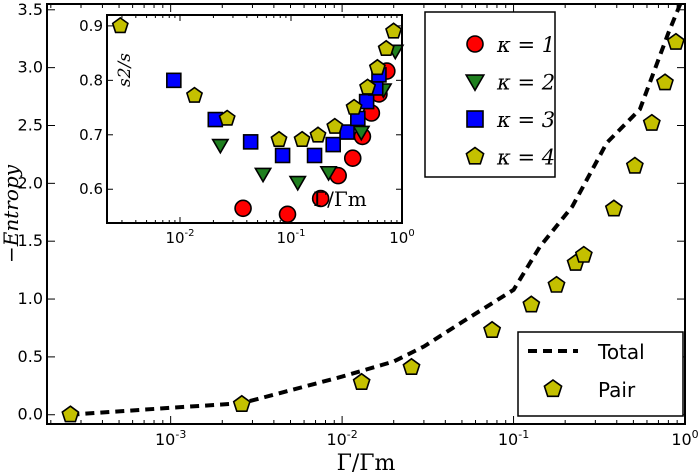 This screenshot has height=476, width=700. I want to click on legend-label-kappa: κ = 2, so click(525, 83).